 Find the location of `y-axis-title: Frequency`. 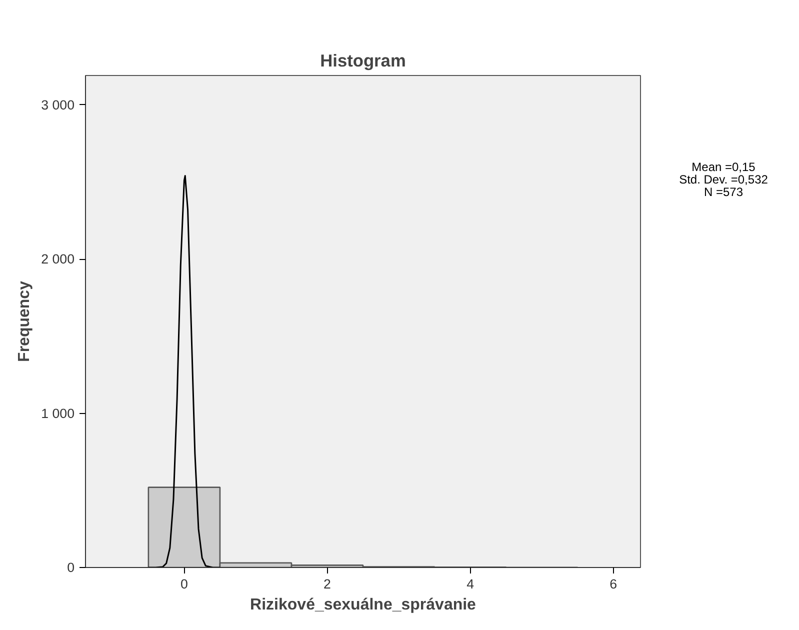

y-axis-title: Frequency is located at coordinates (25, 321).